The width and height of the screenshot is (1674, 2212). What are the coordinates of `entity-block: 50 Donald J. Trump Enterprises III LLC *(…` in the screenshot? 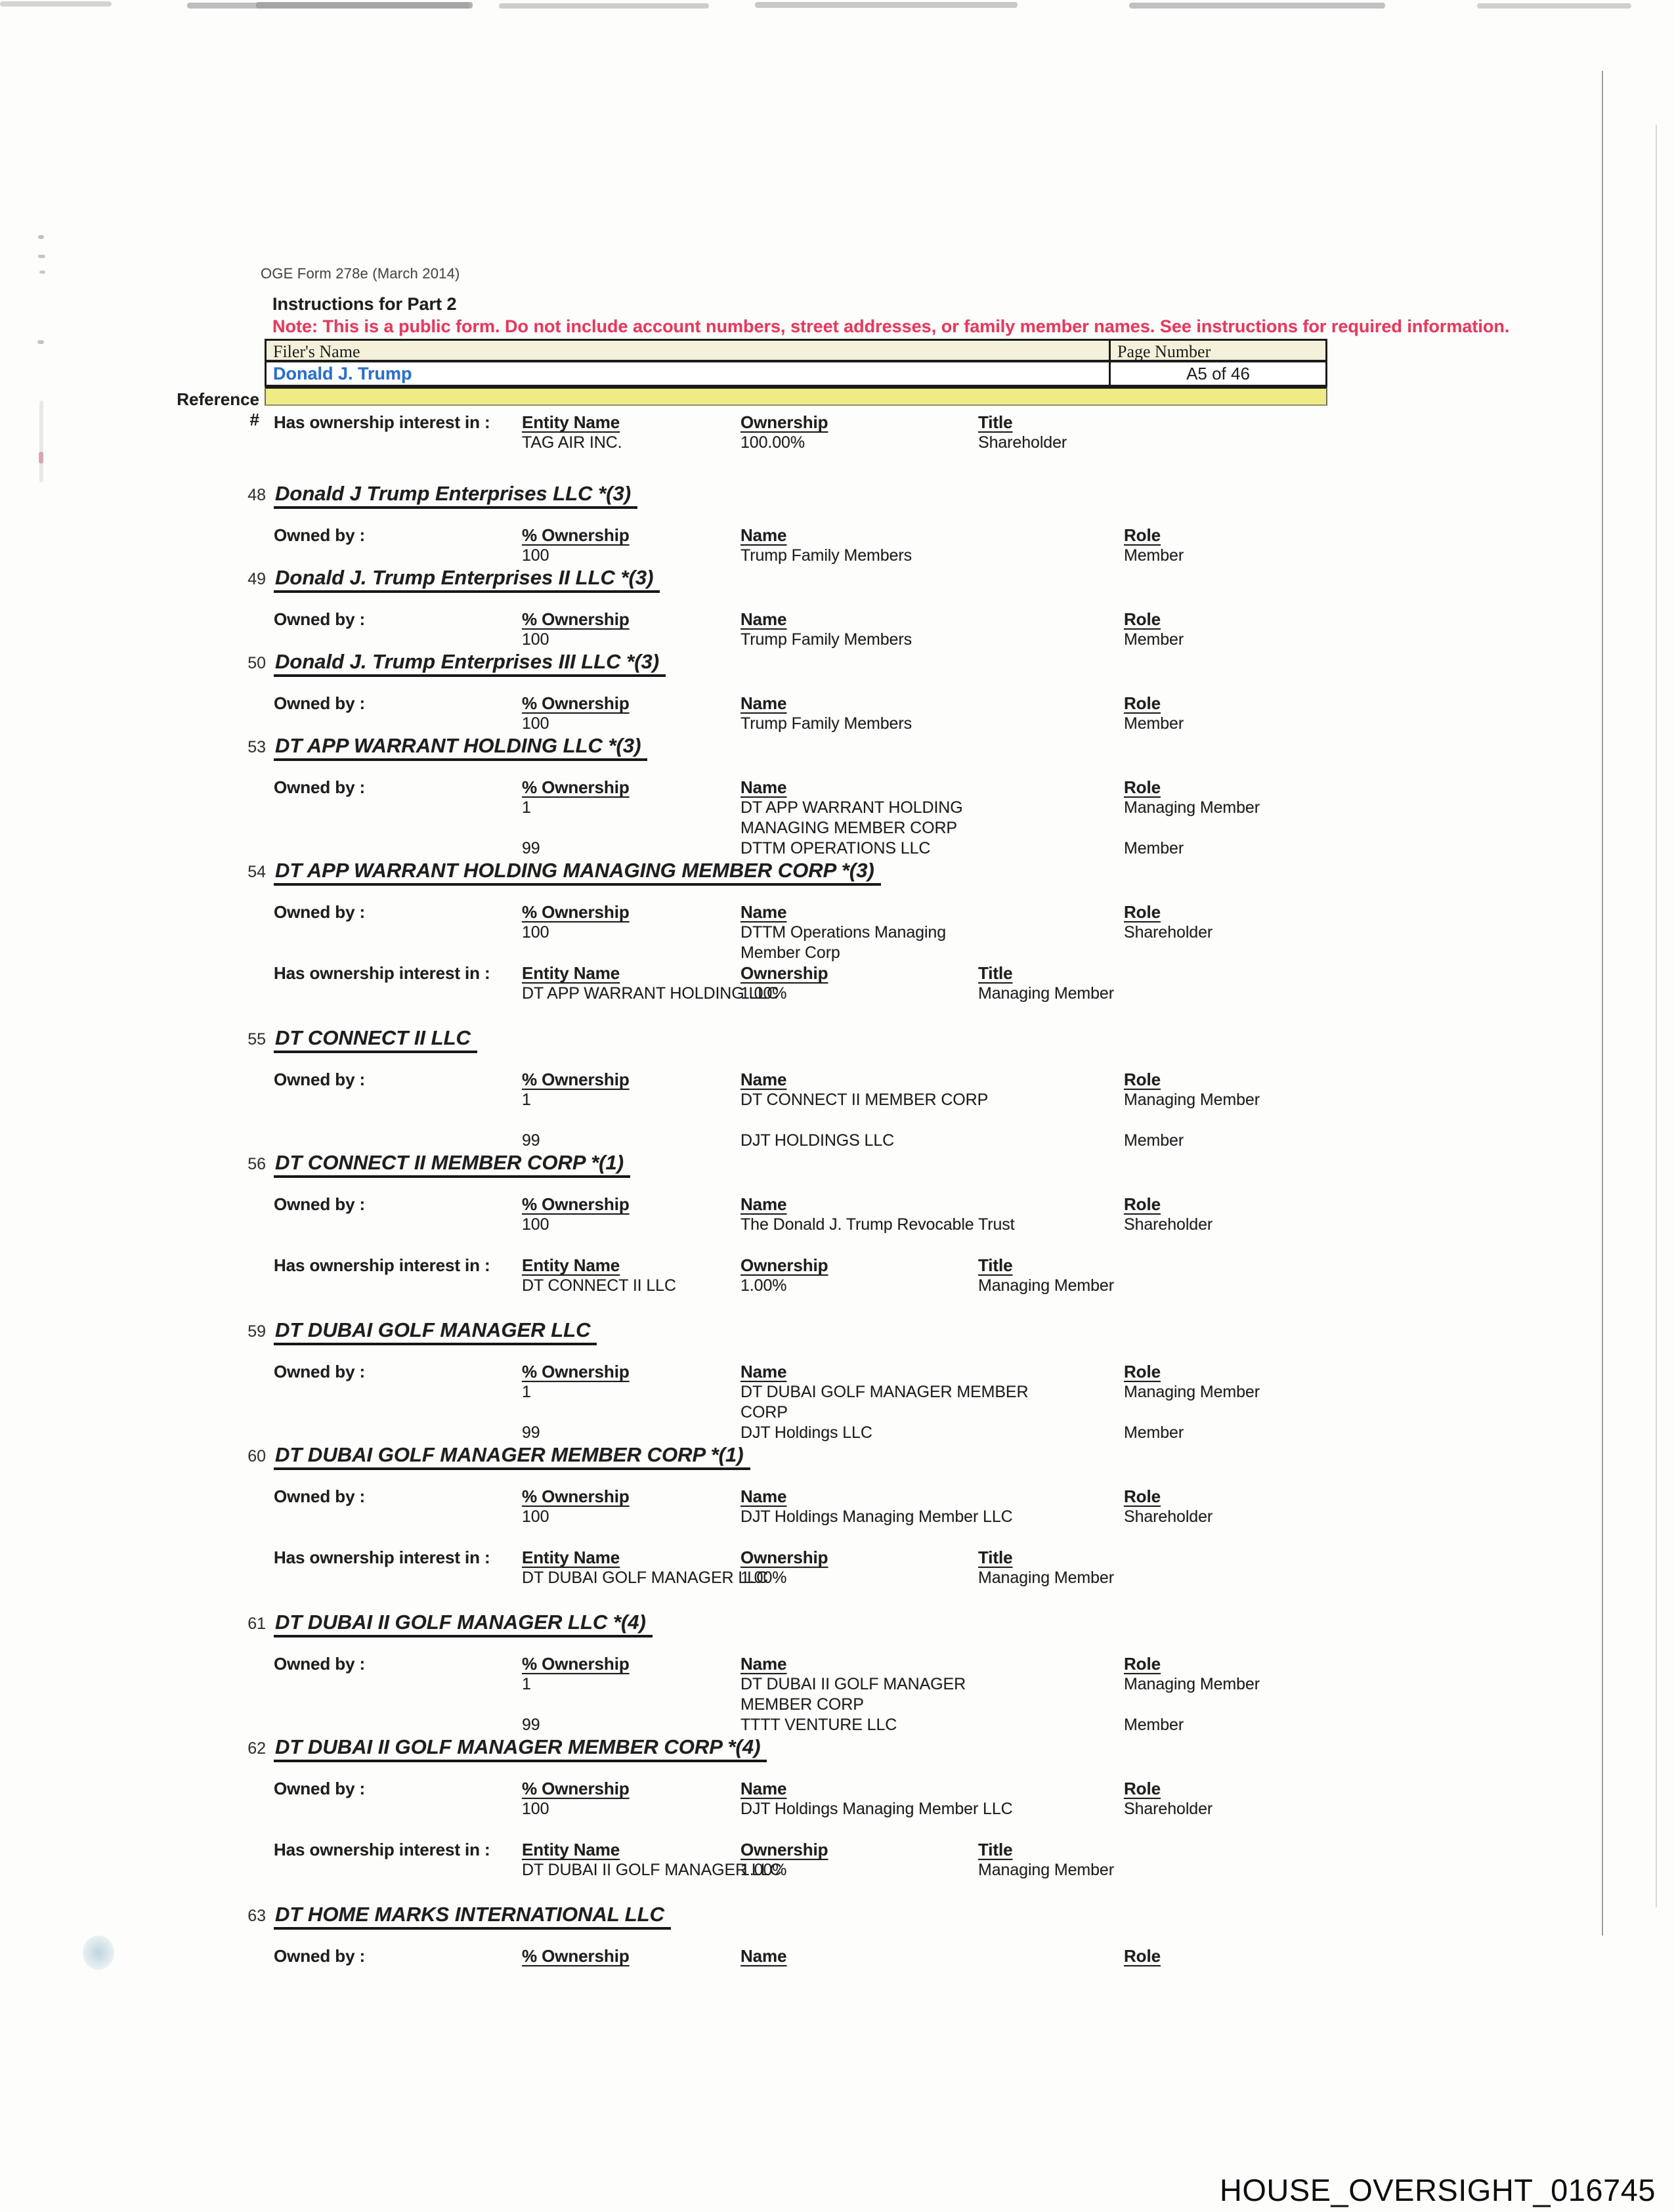 It's located at (837, 692).